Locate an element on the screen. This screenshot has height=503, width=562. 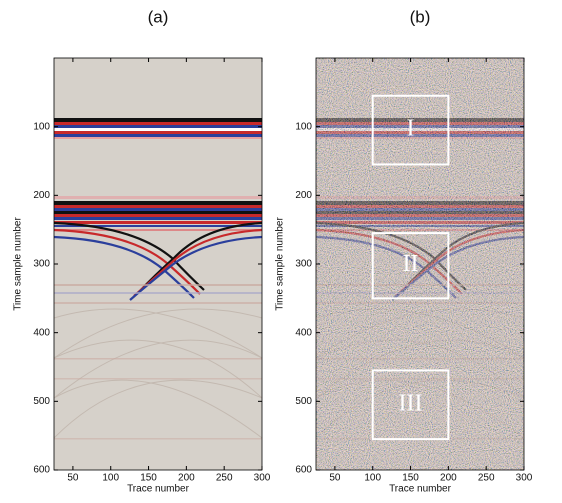
annotation-label: II is located at coordinates (411, 264).